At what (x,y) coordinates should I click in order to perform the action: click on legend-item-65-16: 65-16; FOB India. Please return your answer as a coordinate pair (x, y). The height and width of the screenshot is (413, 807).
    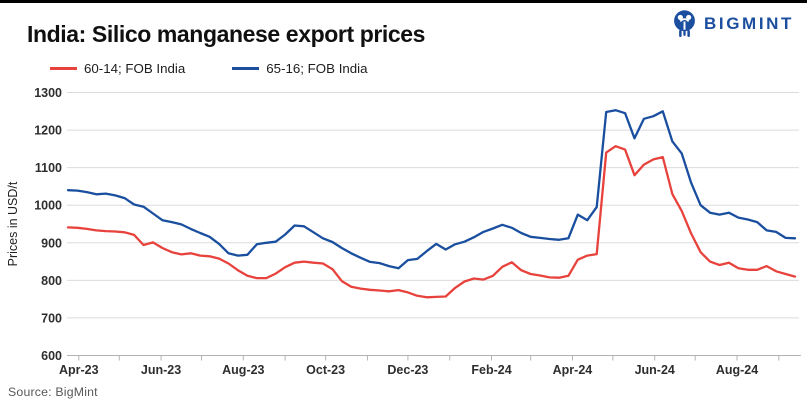
    Looking at the image, I should click on (300, 68).